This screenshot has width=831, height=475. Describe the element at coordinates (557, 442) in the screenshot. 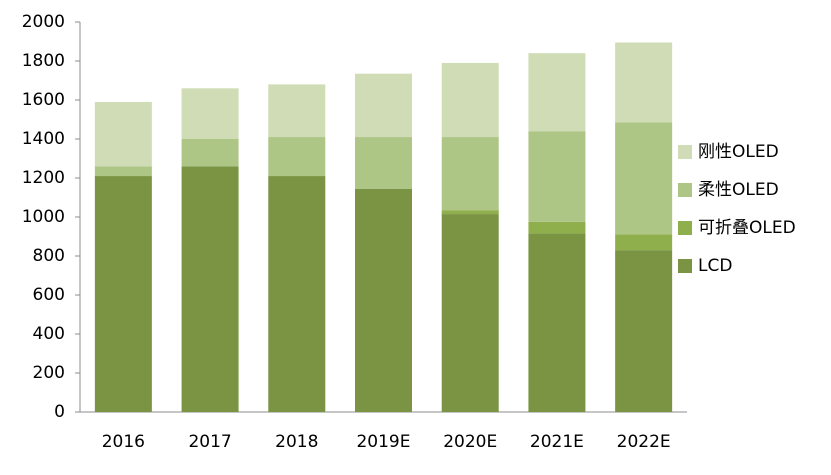

I see `x-tick-label: 2021E` at that location.